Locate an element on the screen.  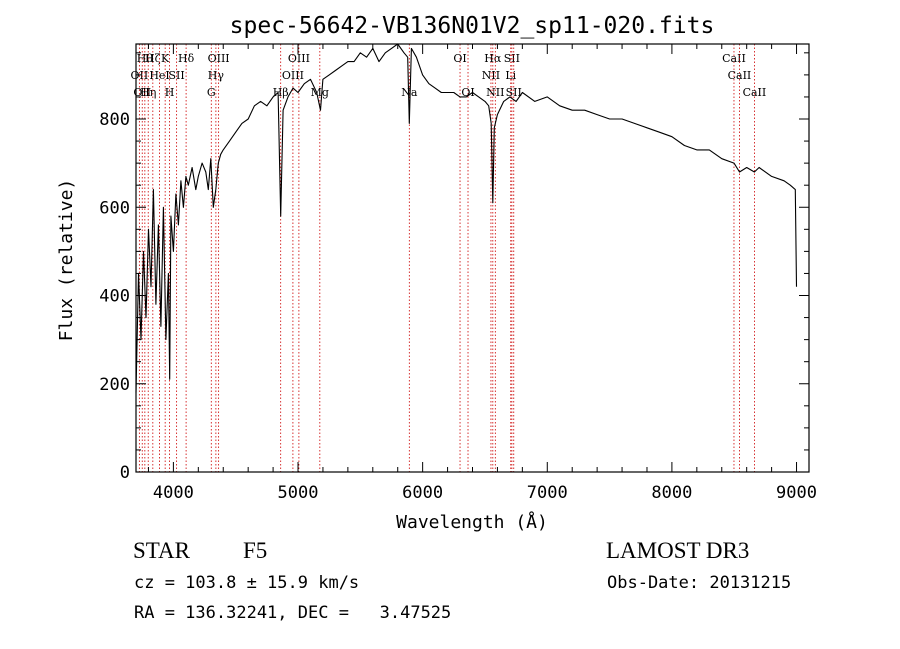
line-marker-label: Hβ is located at coordinates (281, 92).